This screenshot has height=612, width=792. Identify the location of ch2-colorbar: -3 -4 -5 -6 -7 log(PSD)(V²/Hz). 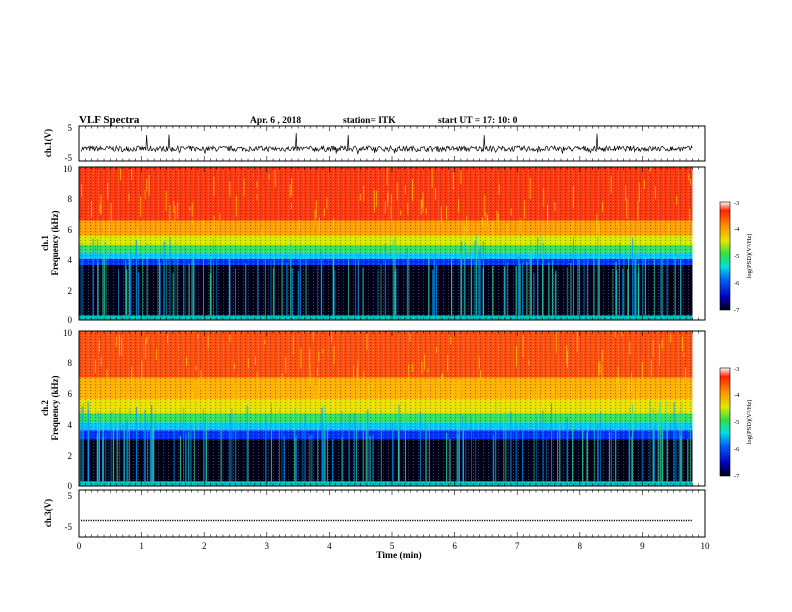
(736, 423).